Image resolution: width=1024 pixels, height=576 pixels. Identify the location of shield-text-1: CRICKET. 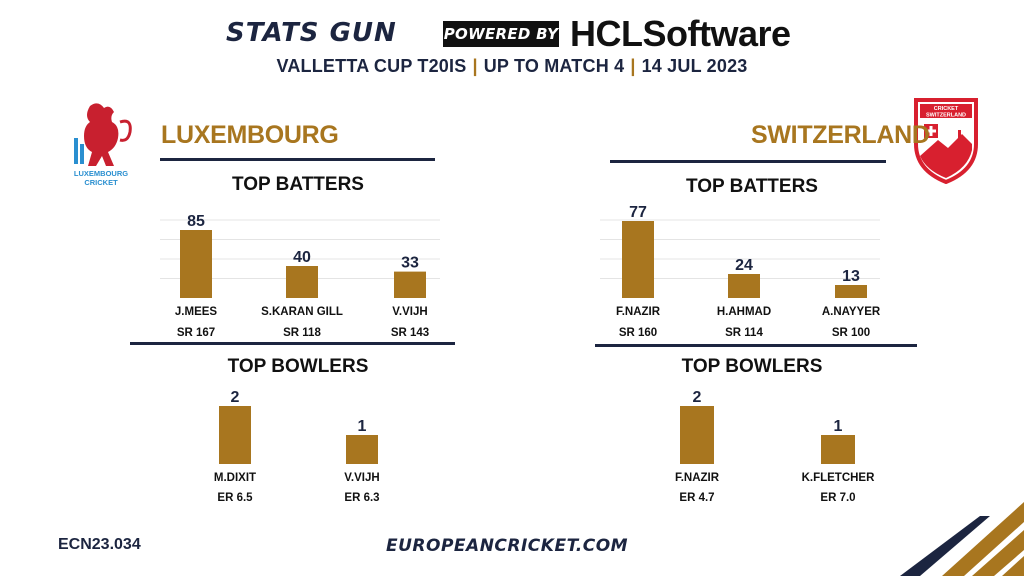
(946, 109).